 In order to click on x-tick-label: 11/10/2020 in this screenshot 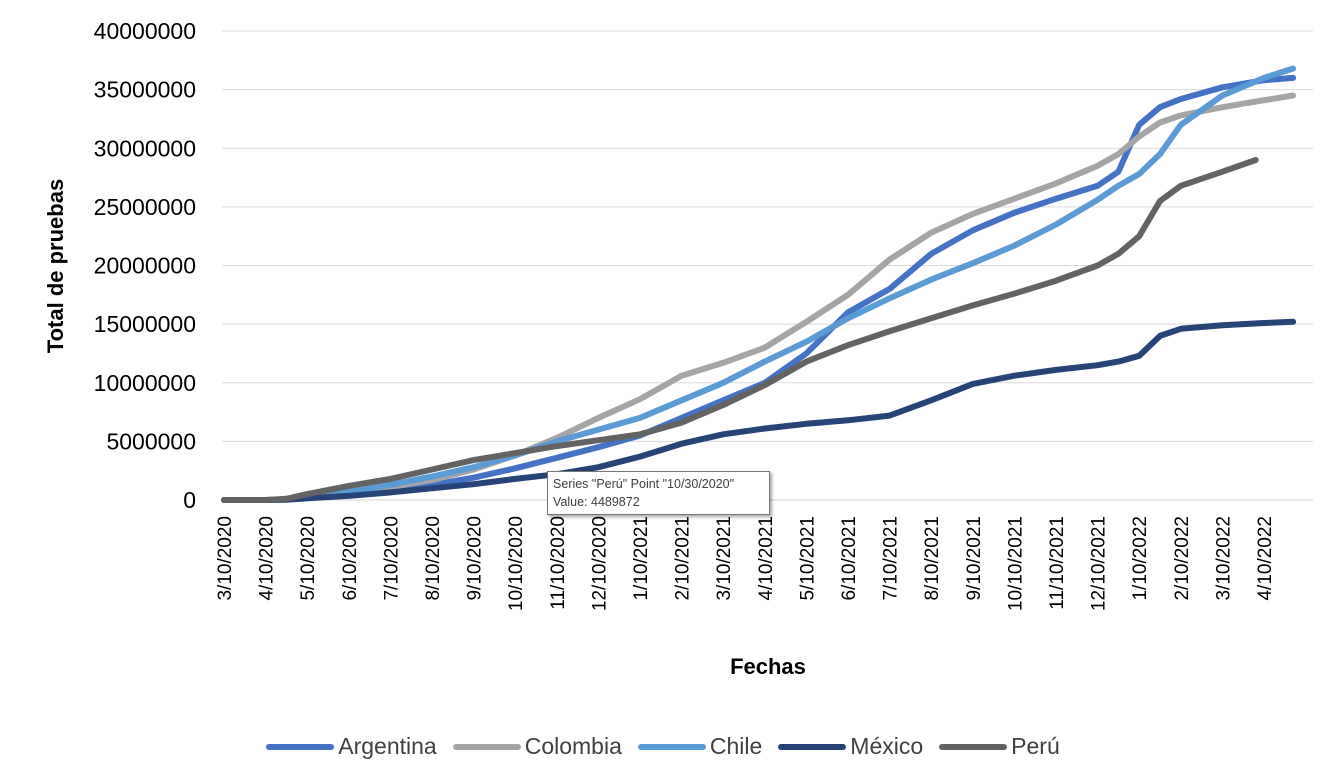, I will do `click(558, 563)`.